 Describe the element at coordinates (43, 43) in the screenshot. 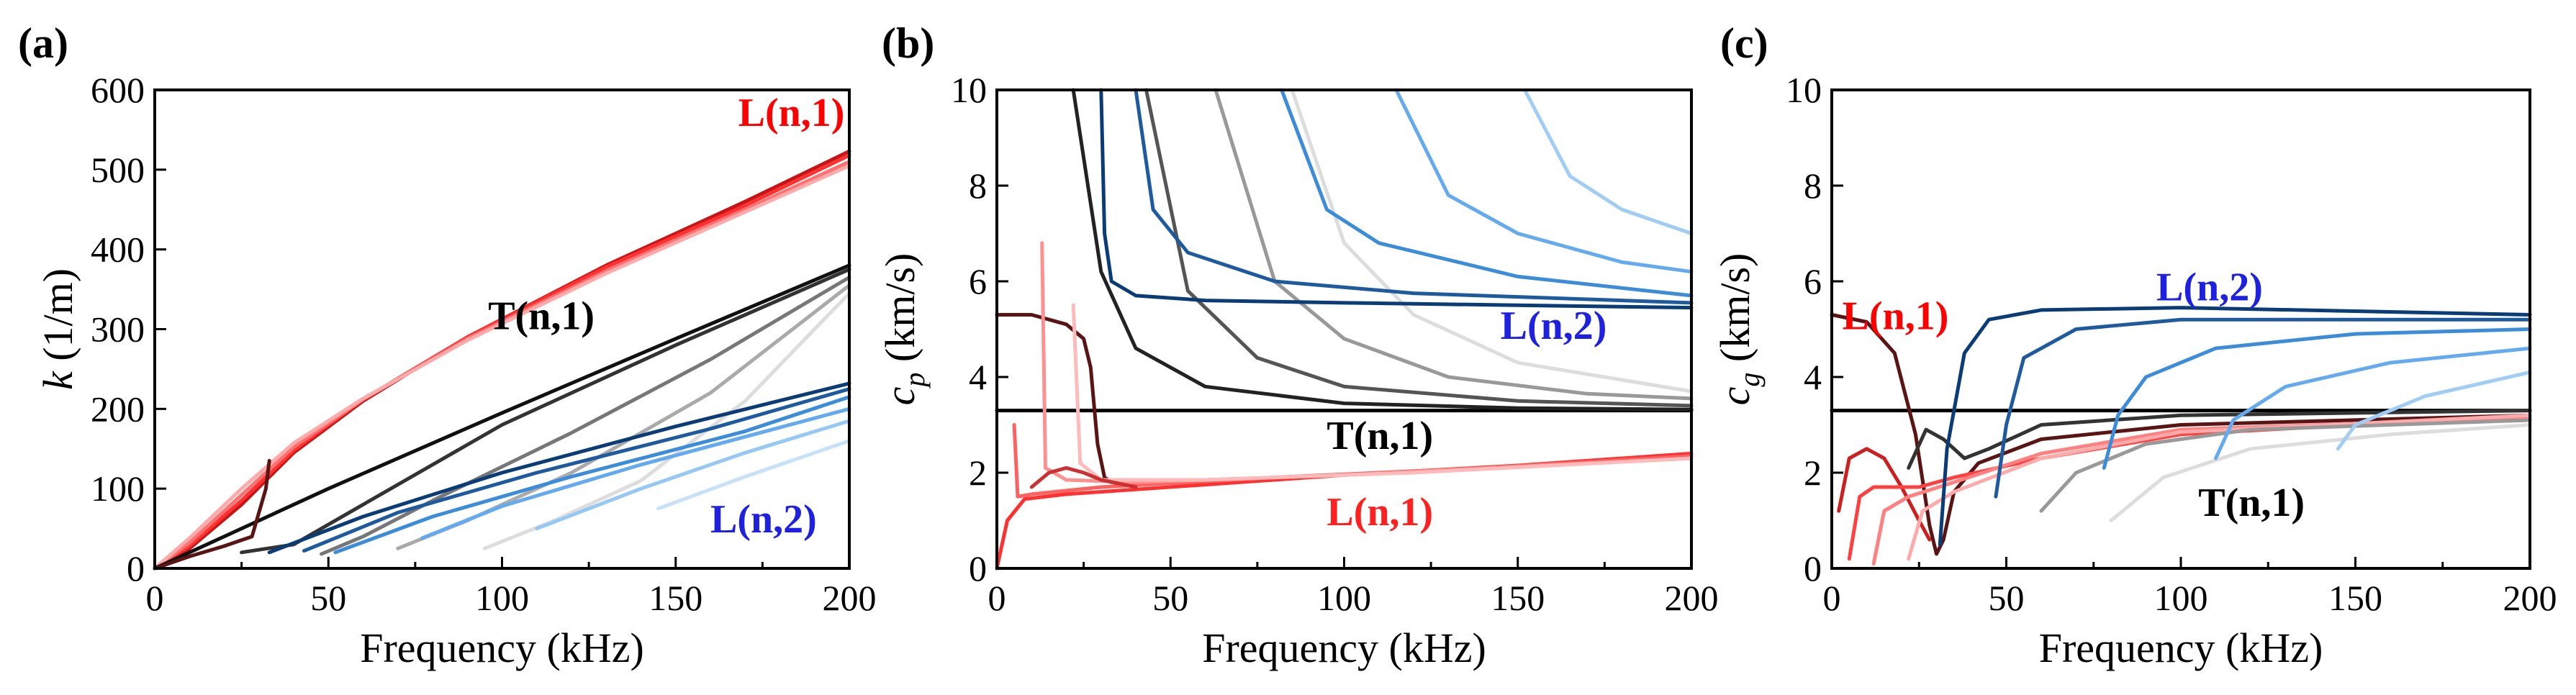

I see `panel-label: (a)` at that location.